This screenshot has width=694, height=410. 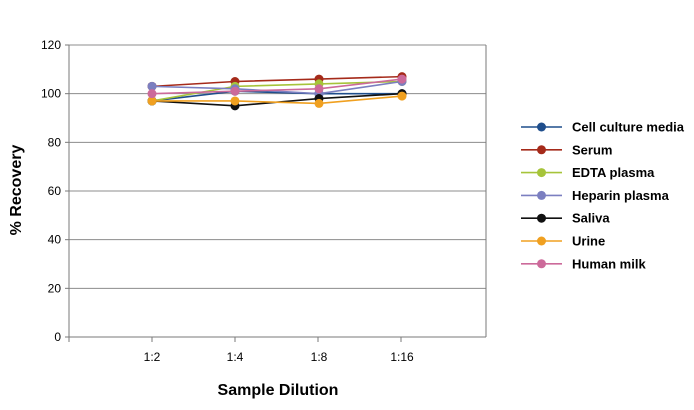 What do you see at coordinates (51, 45) in the screenshot?
I see `y-tick-label: 120` at bounding box center [51, 45].